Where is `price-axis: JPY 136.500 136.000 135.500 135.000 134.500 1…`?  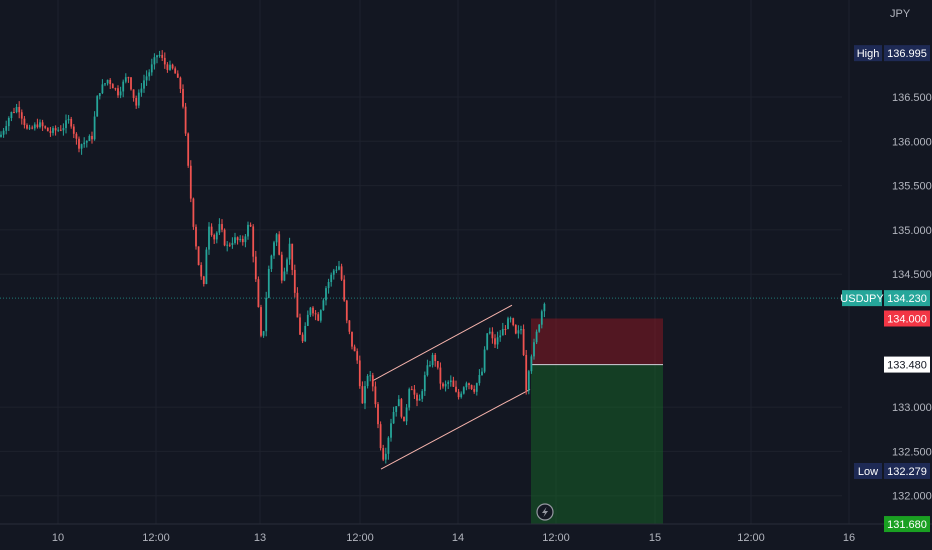
price-axis: JPY 136.500 136.000 135.500 135.000 134.500 1… is located at coordinates (911, 255).